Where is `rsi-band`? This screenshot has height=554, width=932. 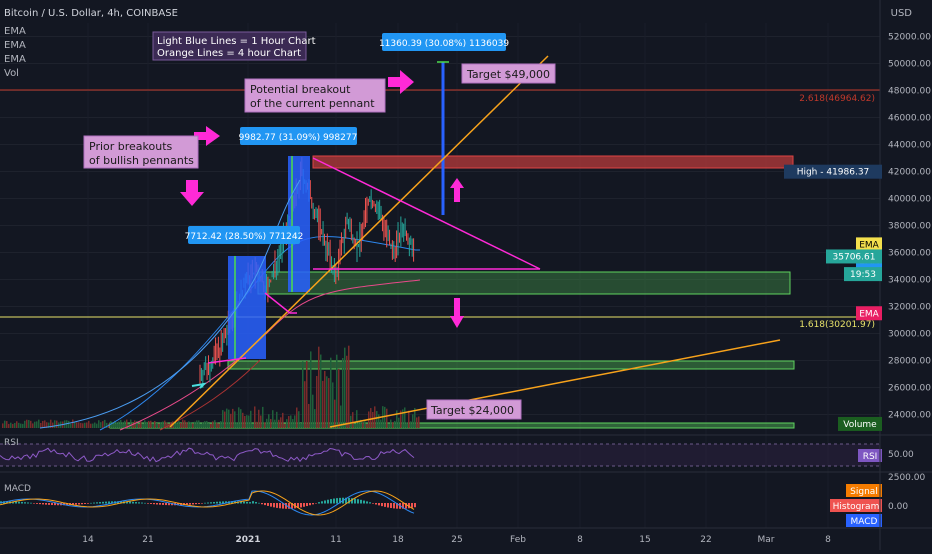
rsi-band is located at coordinates (440, 455).